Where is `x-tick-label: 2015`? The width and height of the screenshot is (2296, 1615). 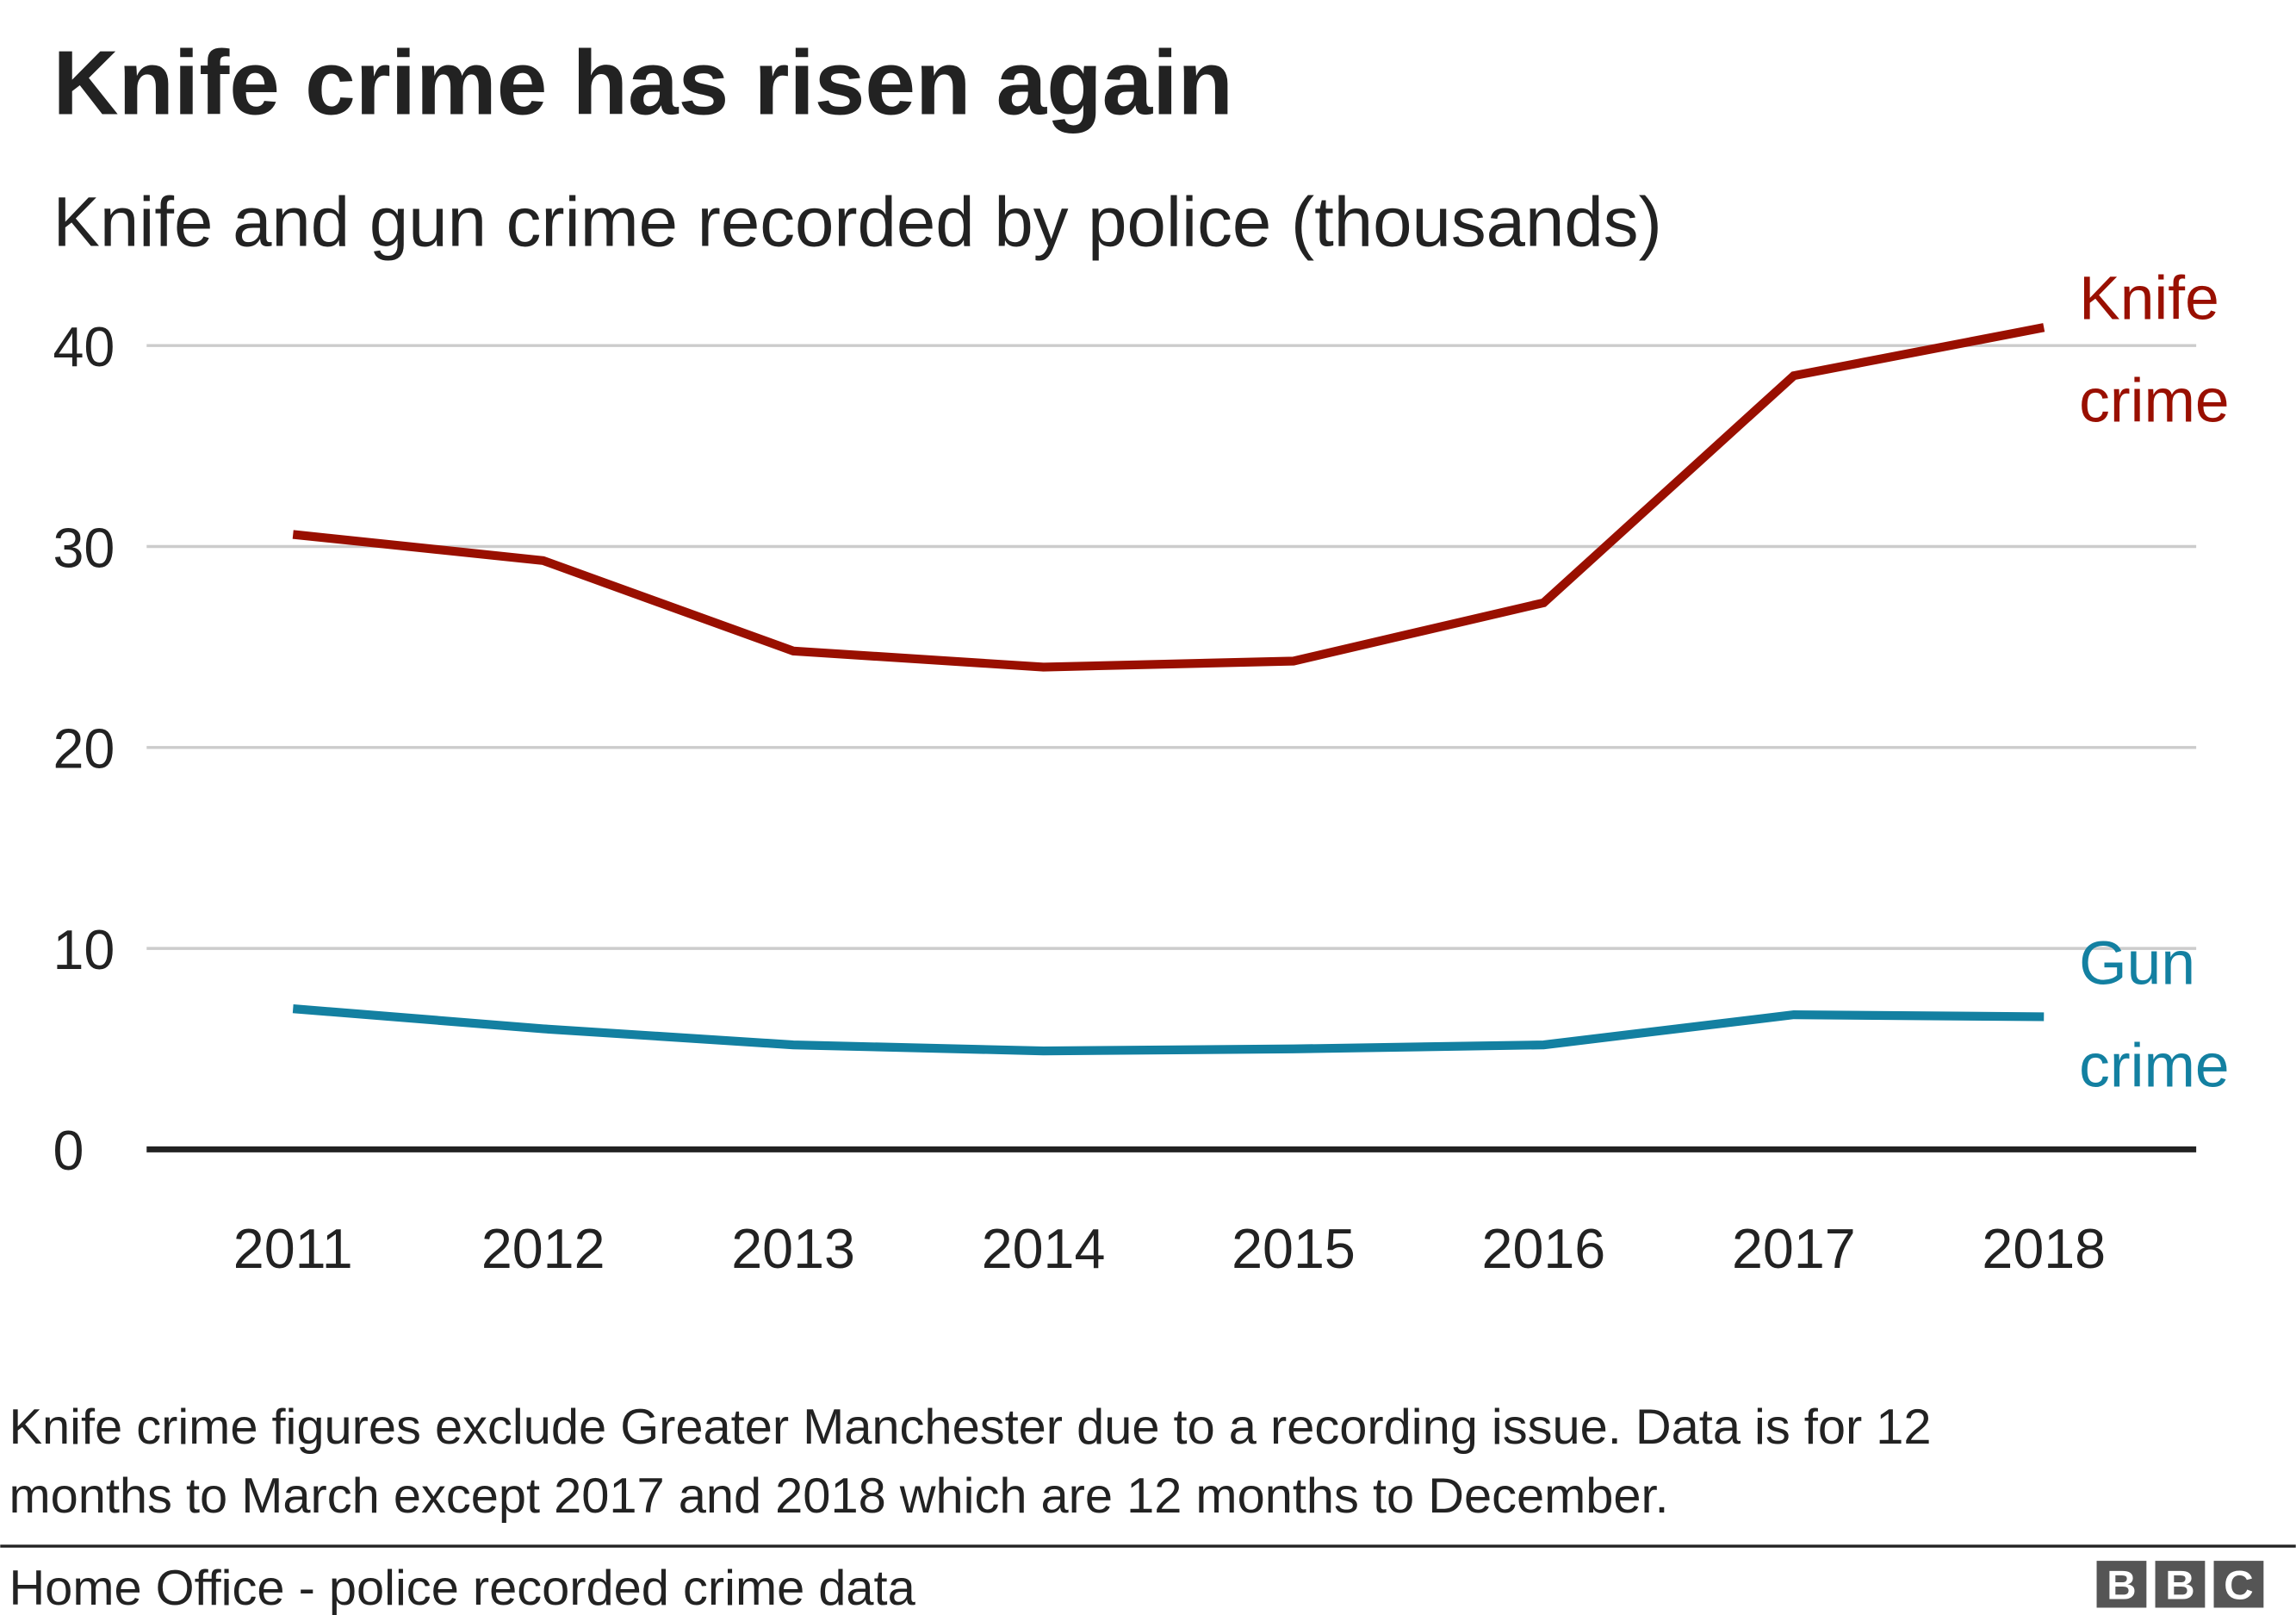
x-tick-label: 2015 is located at coordinates (1294, 1249).